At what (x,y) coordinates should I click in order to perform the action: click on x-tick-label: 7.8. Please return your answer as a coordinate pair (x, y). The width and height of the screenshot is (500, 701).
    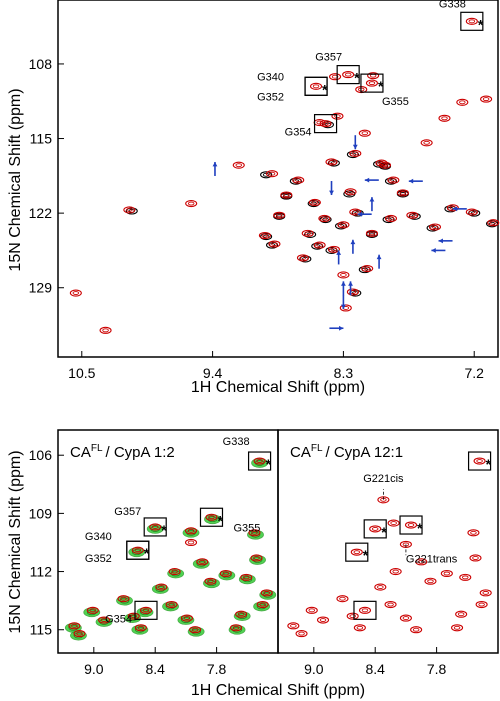
    Looking at the image, I should click on (437, 669).